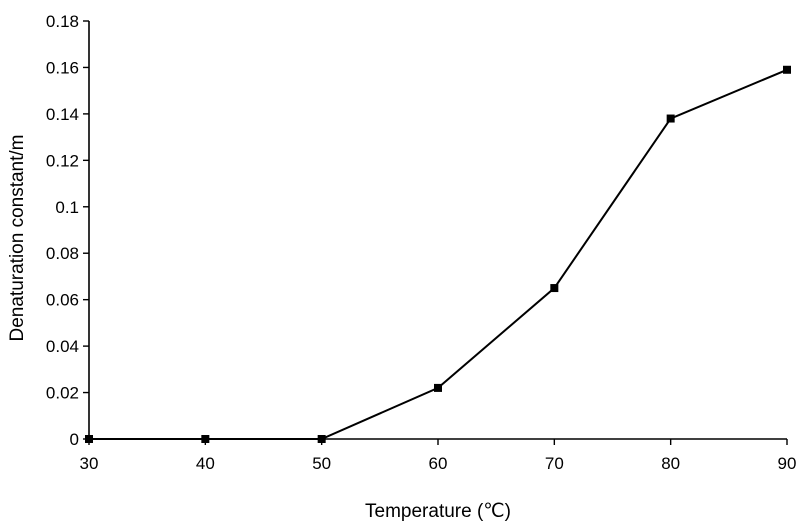 The image size is (803, 531). What do you see at coordinates (62, 300) in the screenshot?
I see `y-tick-label: 0.06` at bounding box center [62, 300].